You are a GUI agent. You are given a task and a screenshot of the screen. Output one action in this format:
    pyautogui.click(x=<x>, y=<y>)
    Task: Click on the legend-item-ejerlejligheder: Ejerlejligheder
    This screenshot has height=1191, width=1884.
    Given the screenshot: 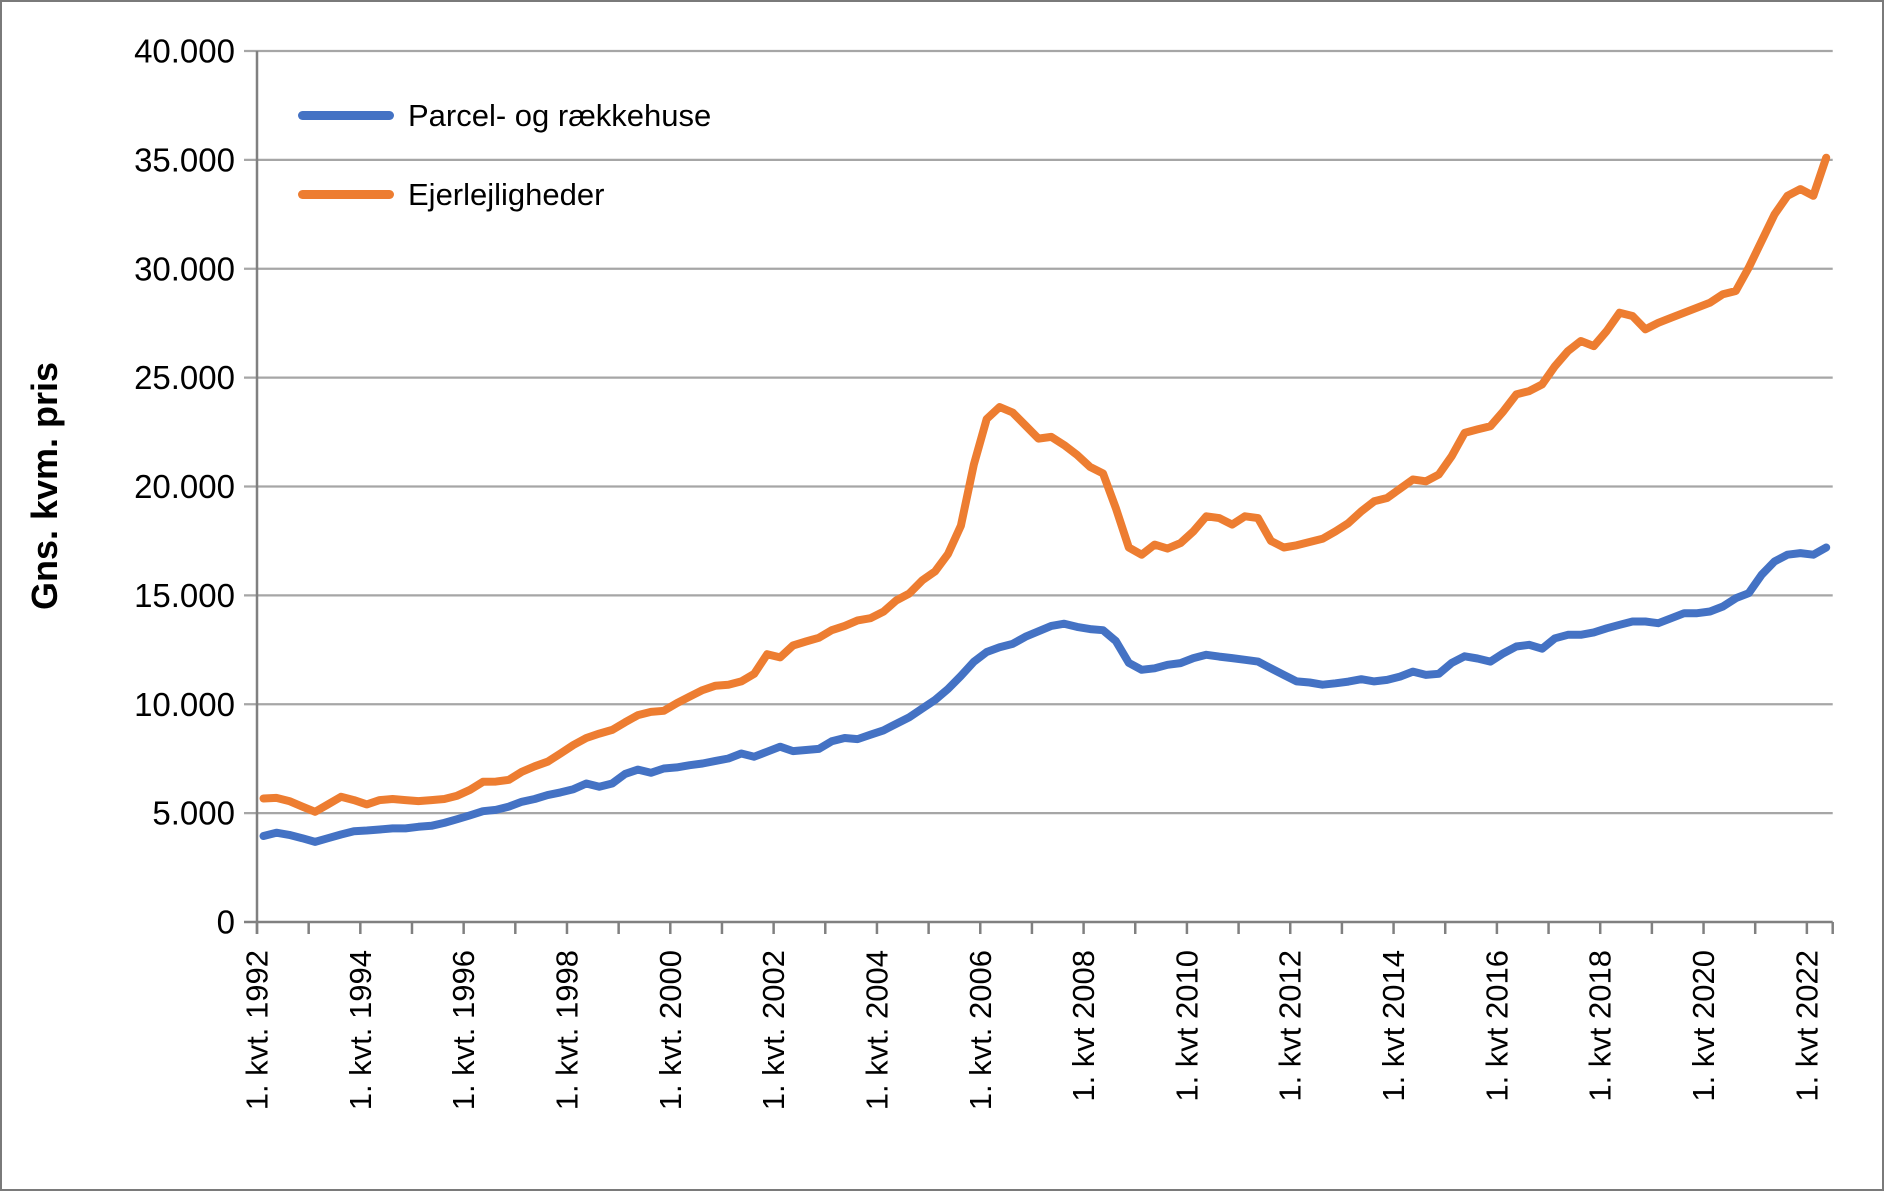 What is the action you would take?
    pyautogui.click(x=451, y=194)
    